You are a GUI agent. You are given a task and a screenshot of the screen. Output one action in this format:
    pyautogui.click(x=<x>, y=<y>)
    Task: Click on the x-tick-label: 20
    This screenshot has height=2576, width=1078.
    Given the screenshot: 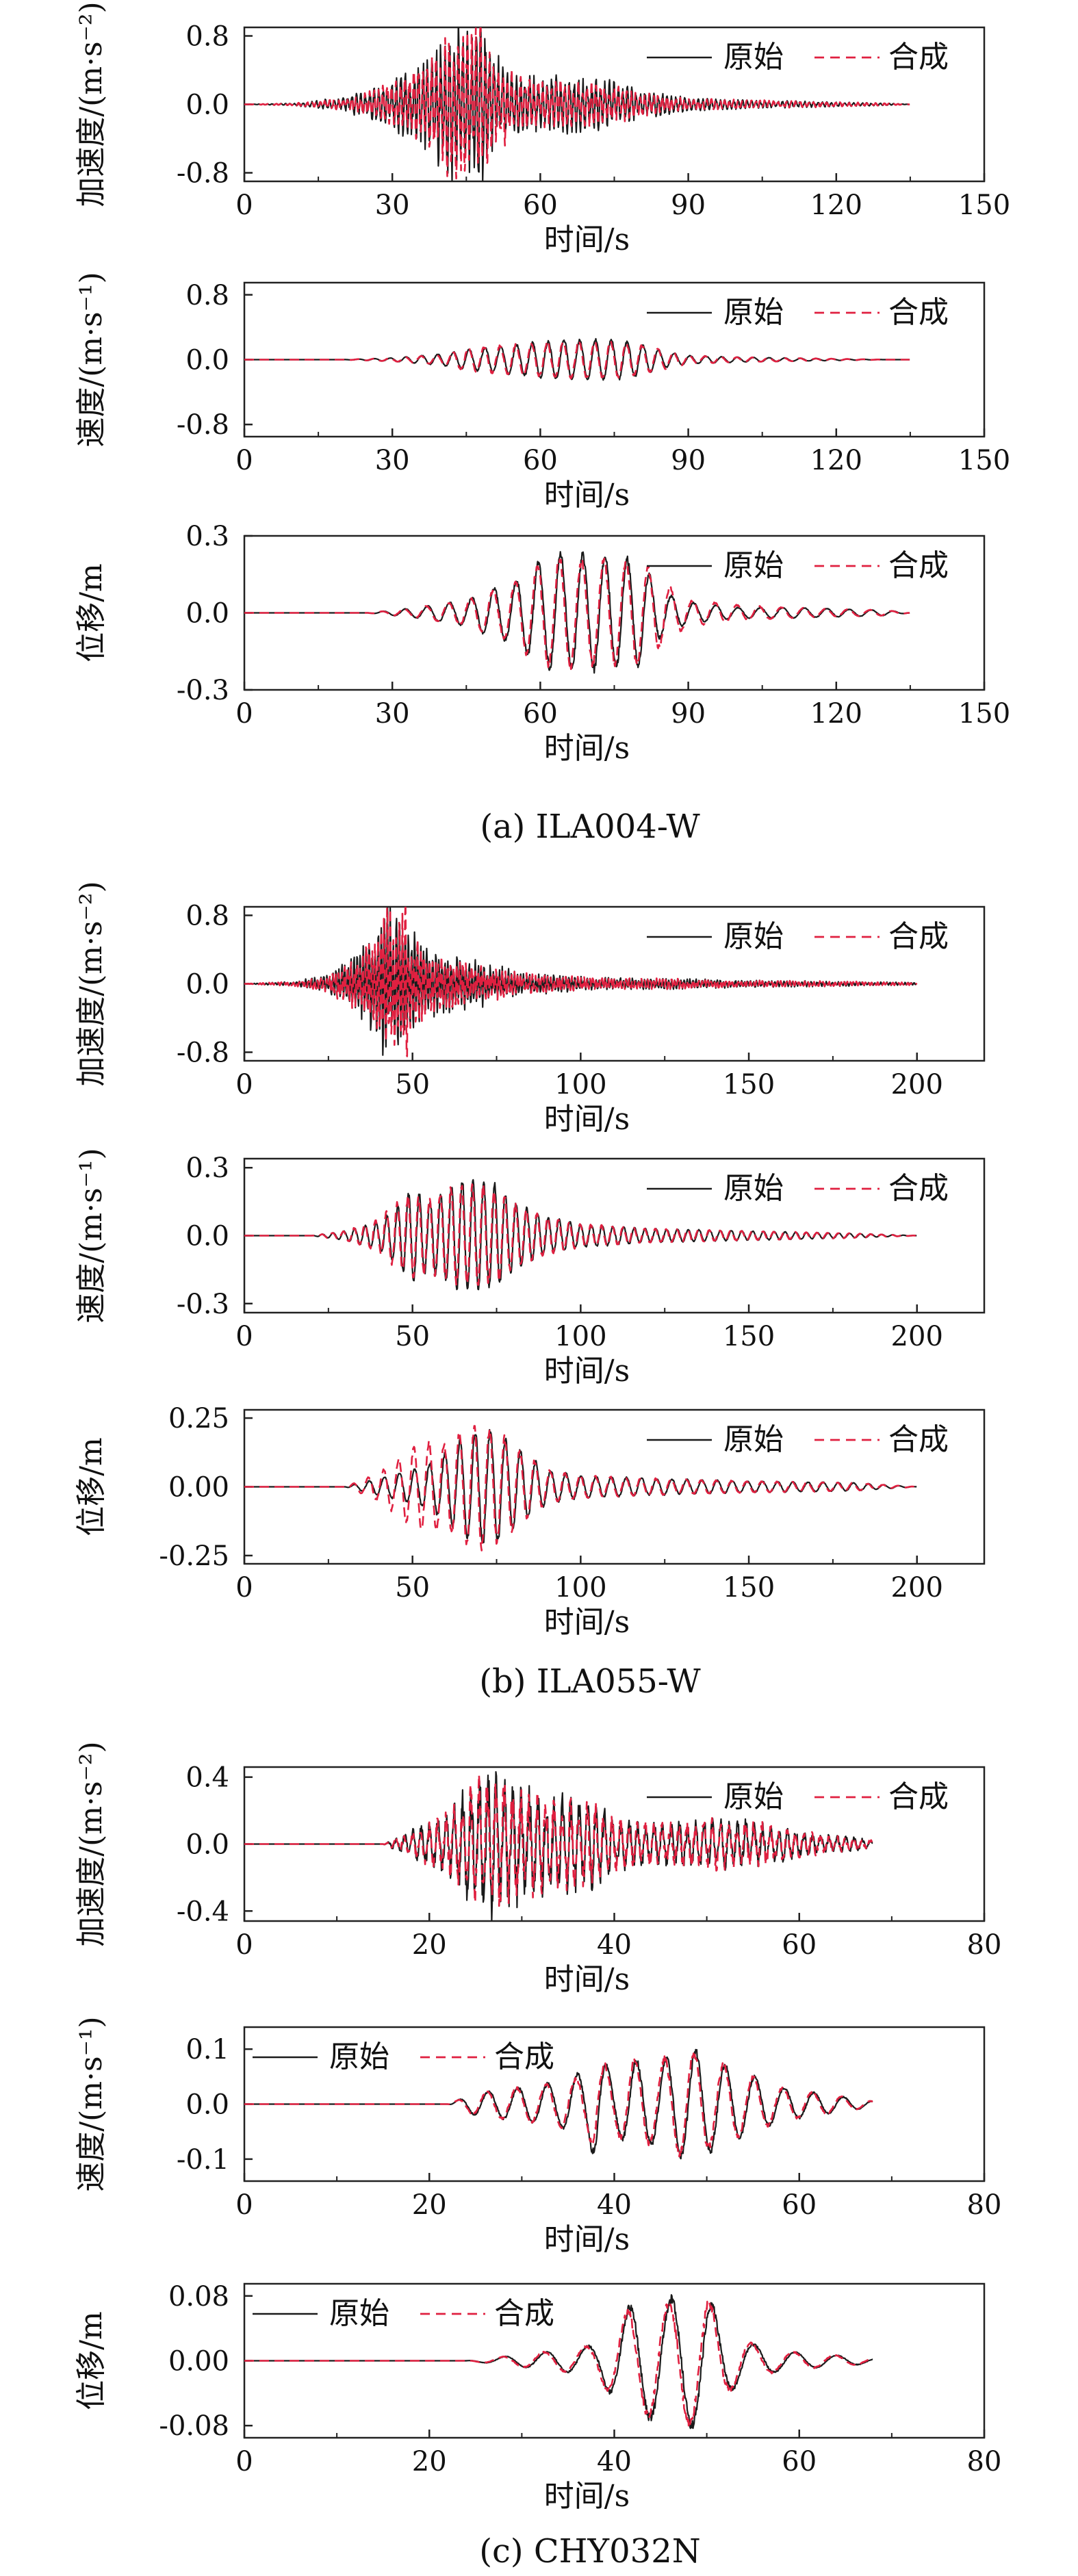 What is the action you would take?
    pyautogui.click(x=429, y=1945)
    